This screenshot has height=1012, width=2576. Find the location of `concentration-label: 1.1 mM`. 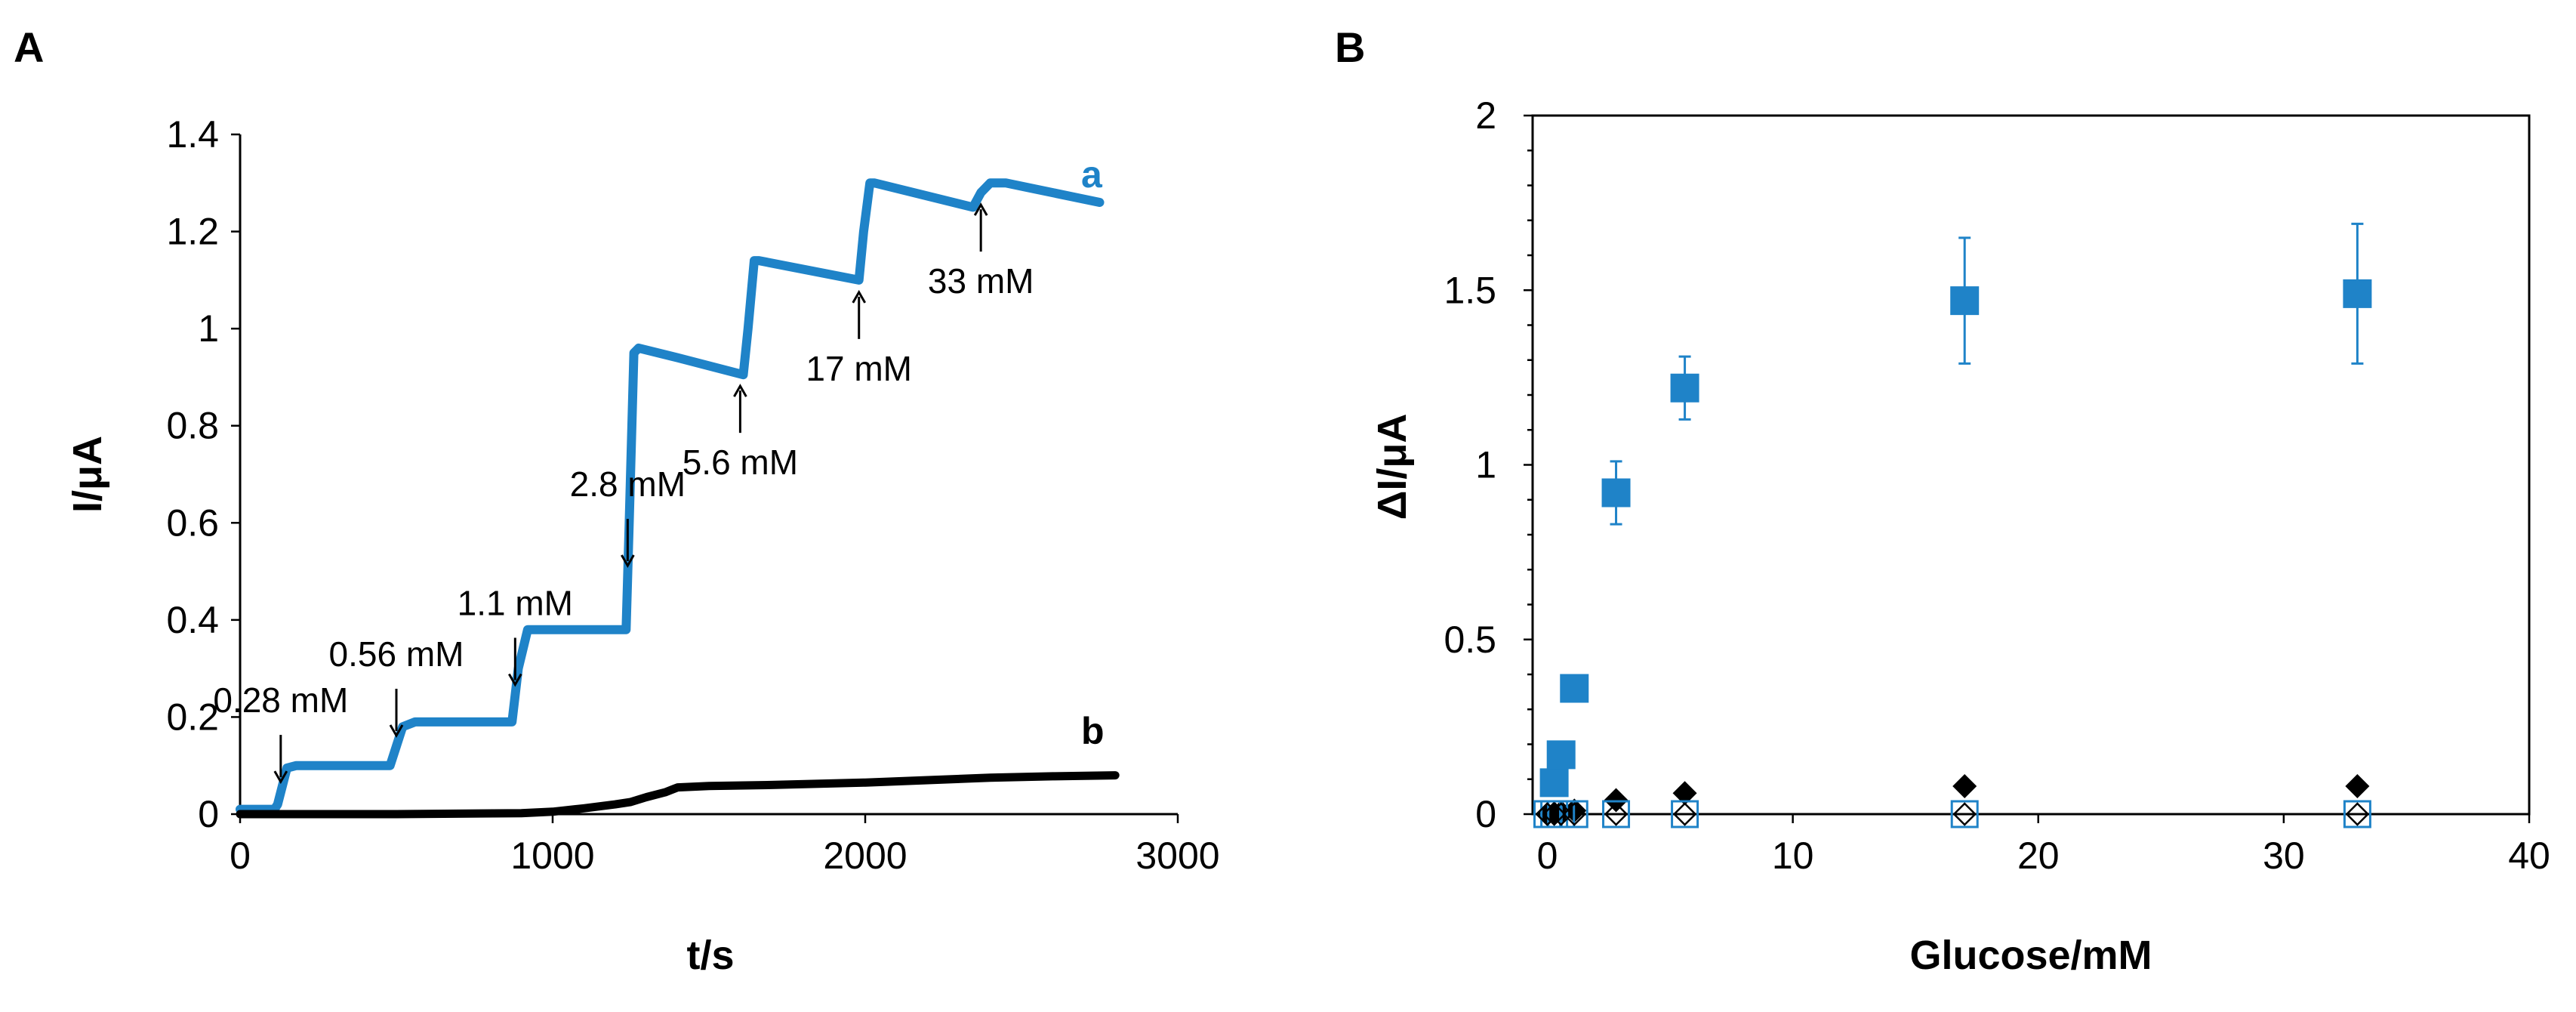

concentration-label: 1.1 mM is located at coordinates (515, 603).